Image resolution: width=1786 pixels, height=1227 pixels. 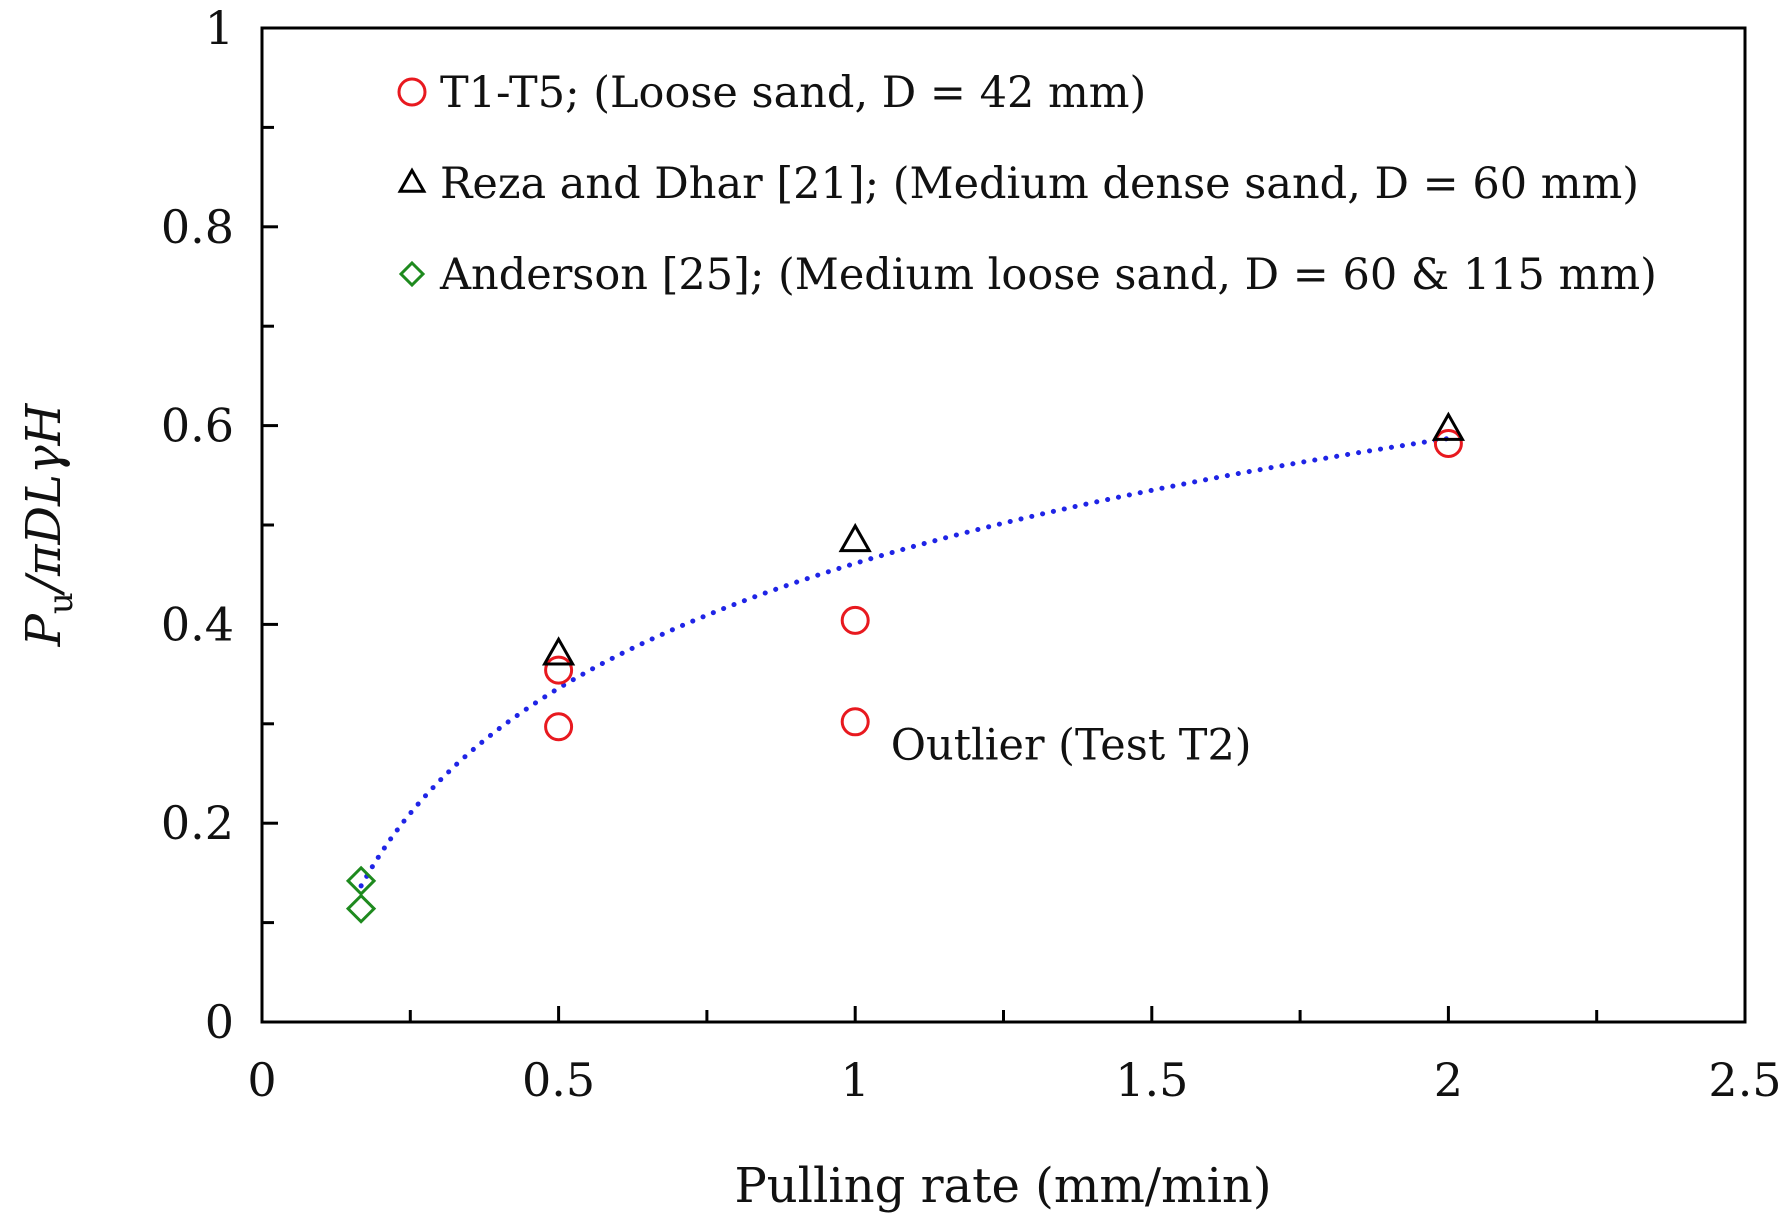 What do you see at coordinates (558, 1080) in the screenshot?
I see `x-tick-label: 0.5` at bounding box center [558, 1080].